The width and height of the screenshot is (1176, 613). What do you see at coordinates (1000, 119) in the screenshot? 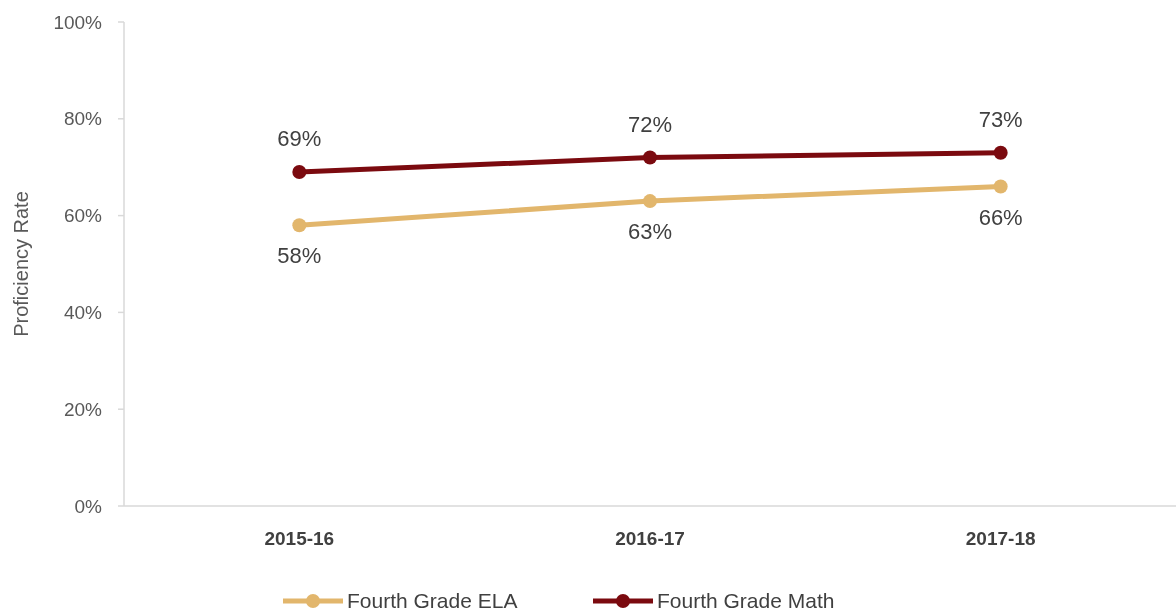
I see `data-label: 73%` at bounding box center [1000, 119].